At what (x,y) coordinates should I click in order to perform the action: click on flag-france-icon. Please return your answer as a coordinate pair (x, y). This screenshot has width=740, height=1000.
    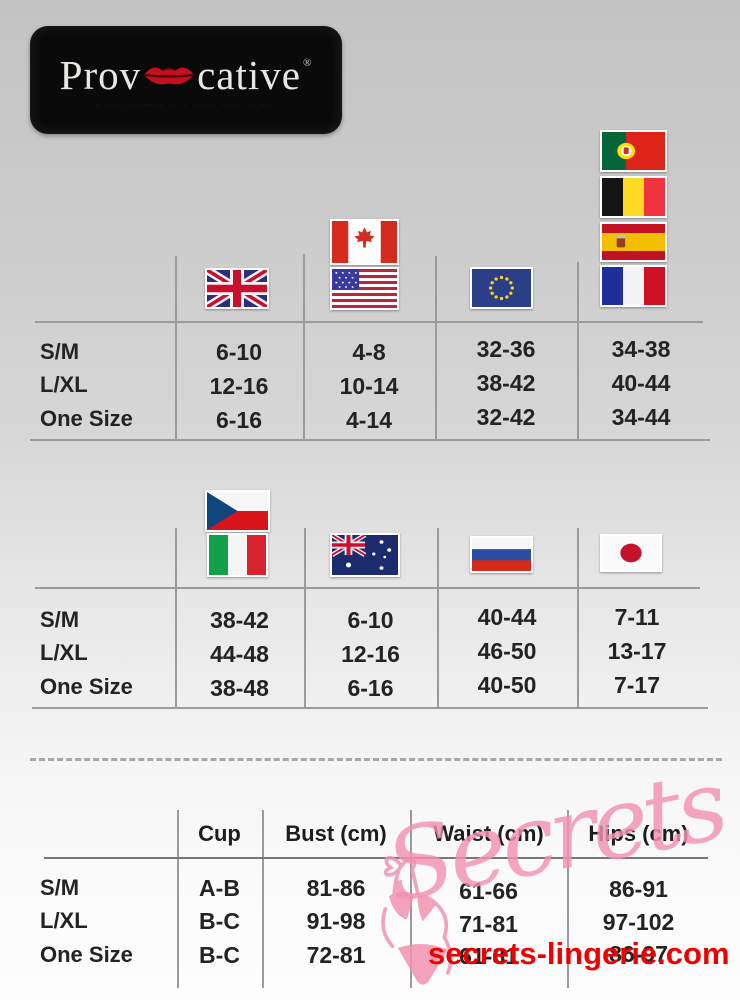
    Looking at the image, I should click on (633, 286).